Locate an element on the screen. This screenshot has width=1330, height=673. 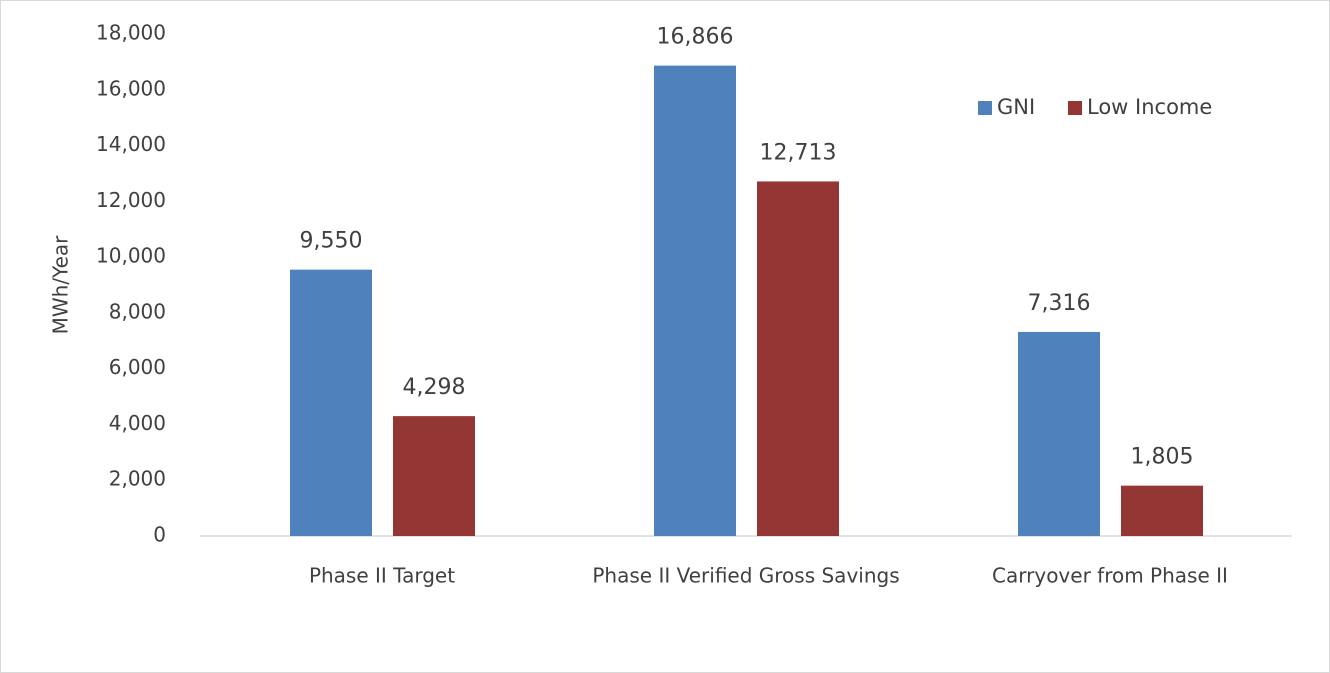
legend-label: Low Income is located at coordinates (1149, 107).